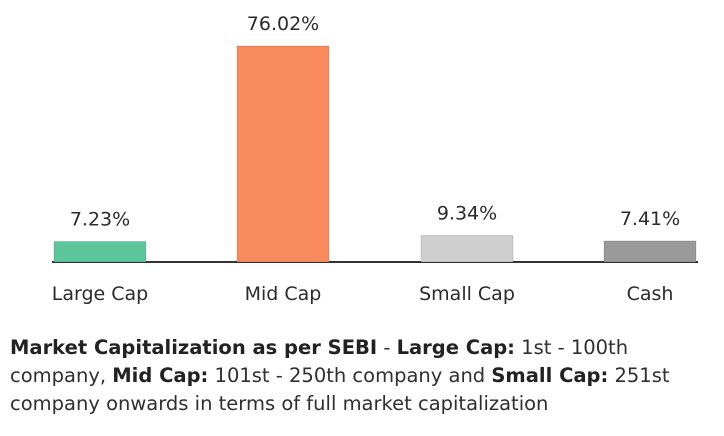 This screenshot has width=724, height=436. I want to click on footnote-large-cap-label: Large Cap:, so click(455, 347).